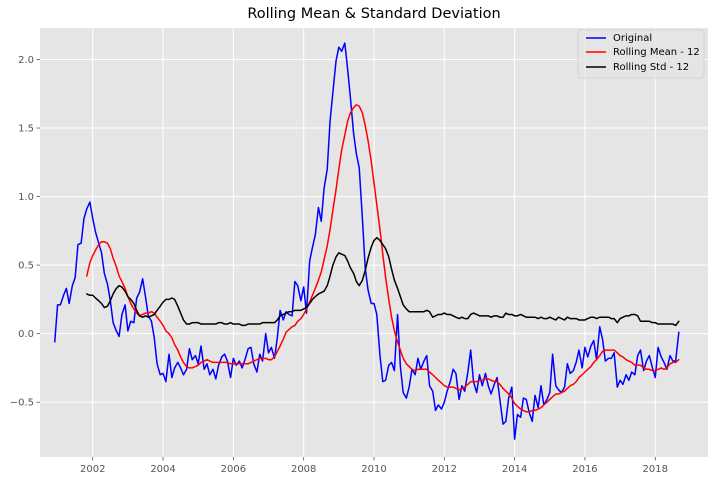 The width and height of the screenshot is (718, 483). Describe the element at coordinates (162, 469) in the screenshot. I see `x-tick-label: 2004` at that location.